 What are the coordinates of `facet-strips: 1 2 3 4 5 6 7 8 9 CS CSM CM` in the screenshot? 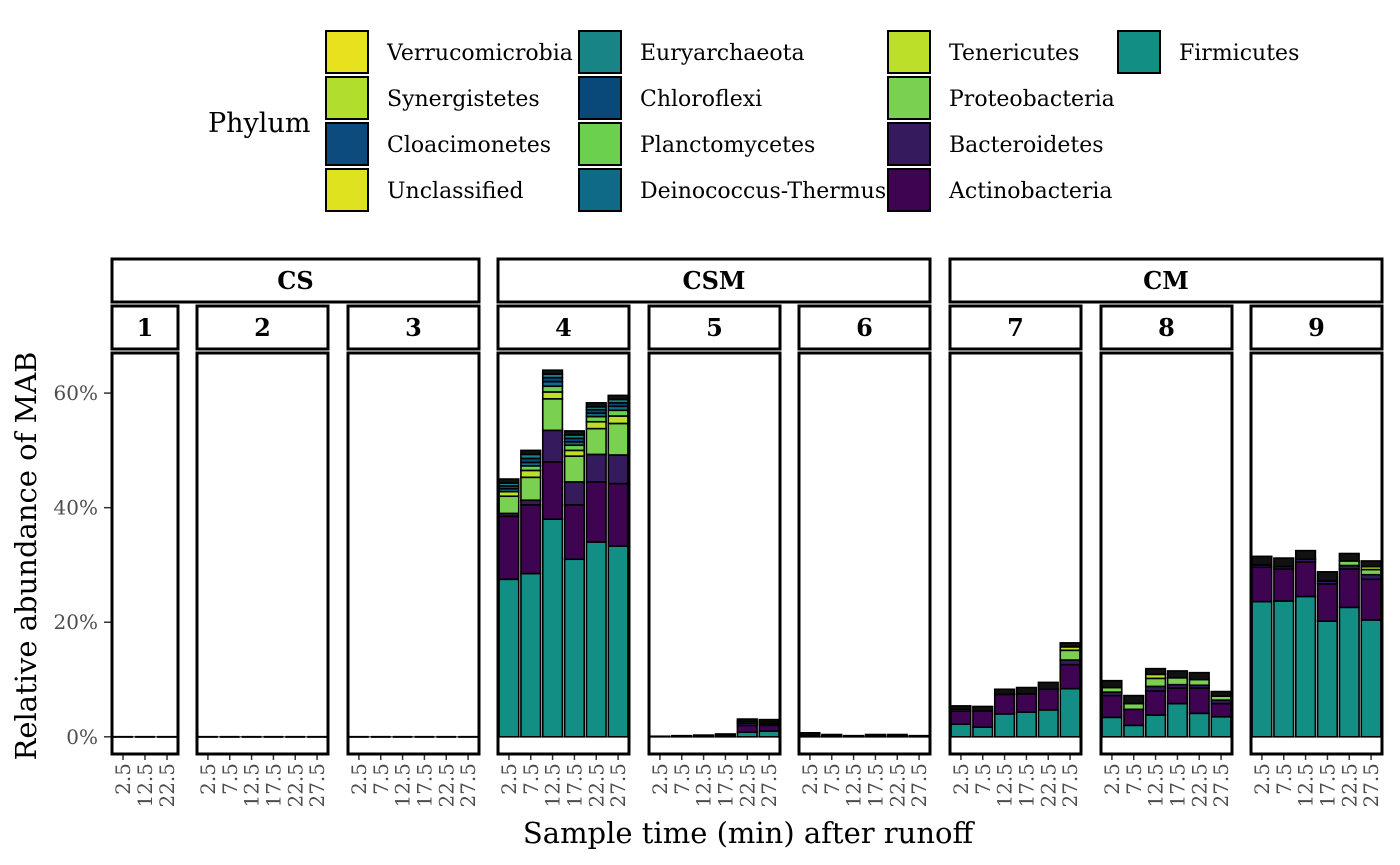 It's located at (747, 304).